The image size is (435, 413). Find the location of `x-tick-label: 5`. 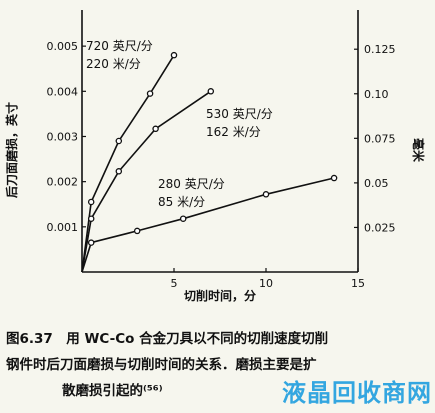

x-tick-label: 5 is located at coordinates (174, 283).